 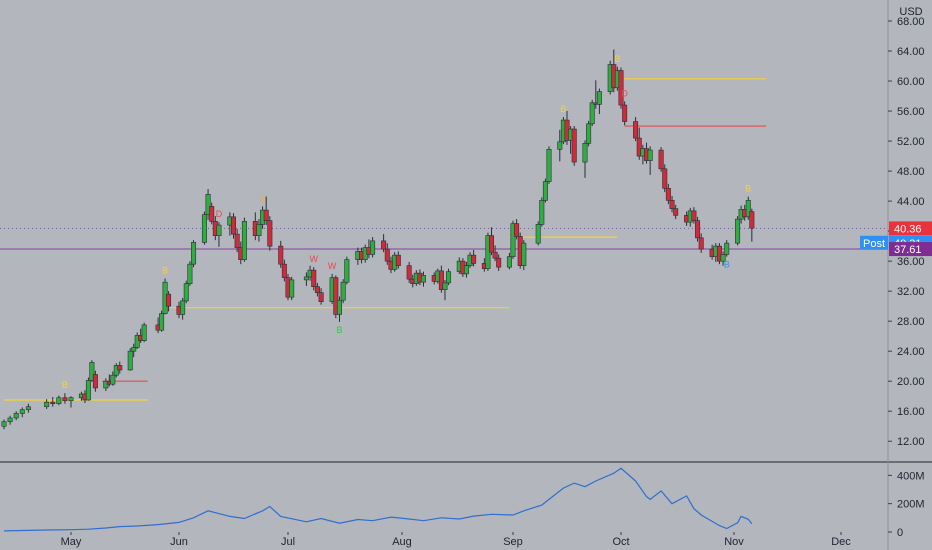 I want to click on y-tick-label: 64.00, so click(x=911, y=52).